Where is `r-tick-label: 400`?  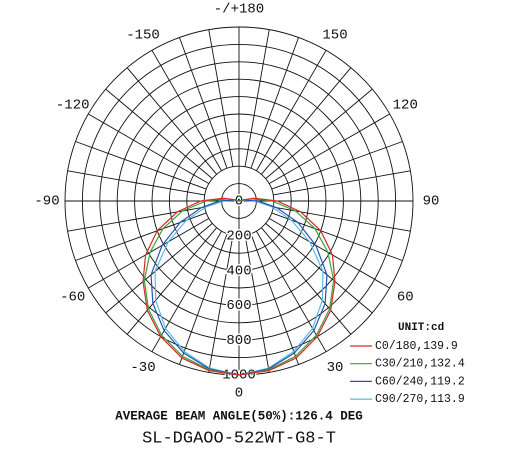 r-tick-label: 400 is located at coordinates (238, 271).